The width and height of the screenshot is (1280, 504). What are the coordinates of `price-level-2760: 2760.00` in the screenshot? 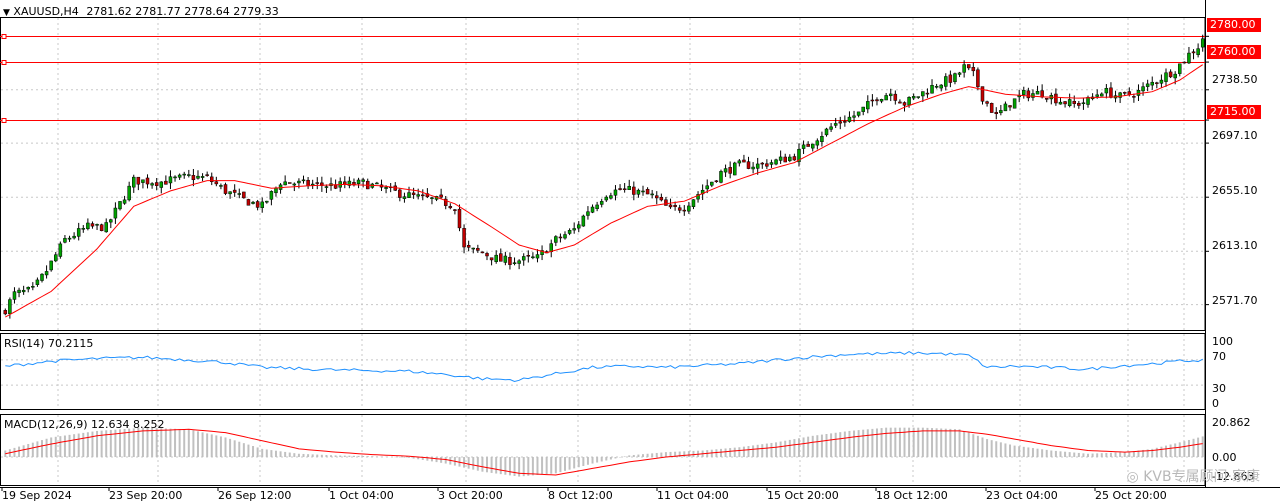 It's located at (1234, 52).